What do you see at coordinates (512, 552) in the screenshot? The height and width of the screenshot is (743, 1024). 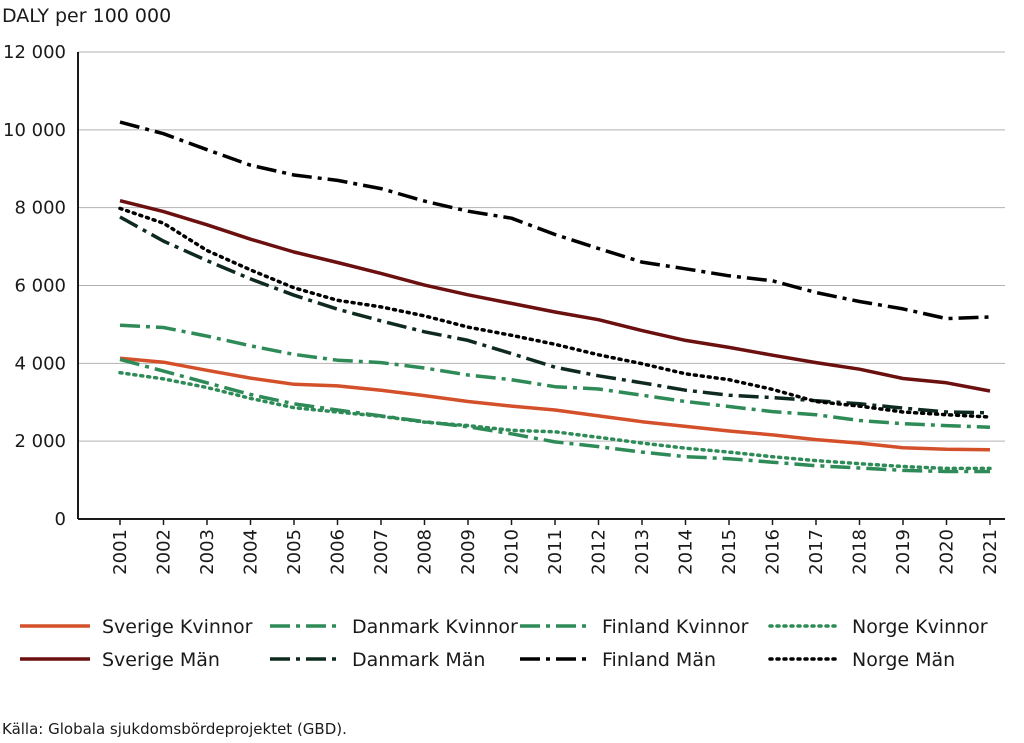 I see `x-tick-label: 2010` at bounding box center [512, 552].